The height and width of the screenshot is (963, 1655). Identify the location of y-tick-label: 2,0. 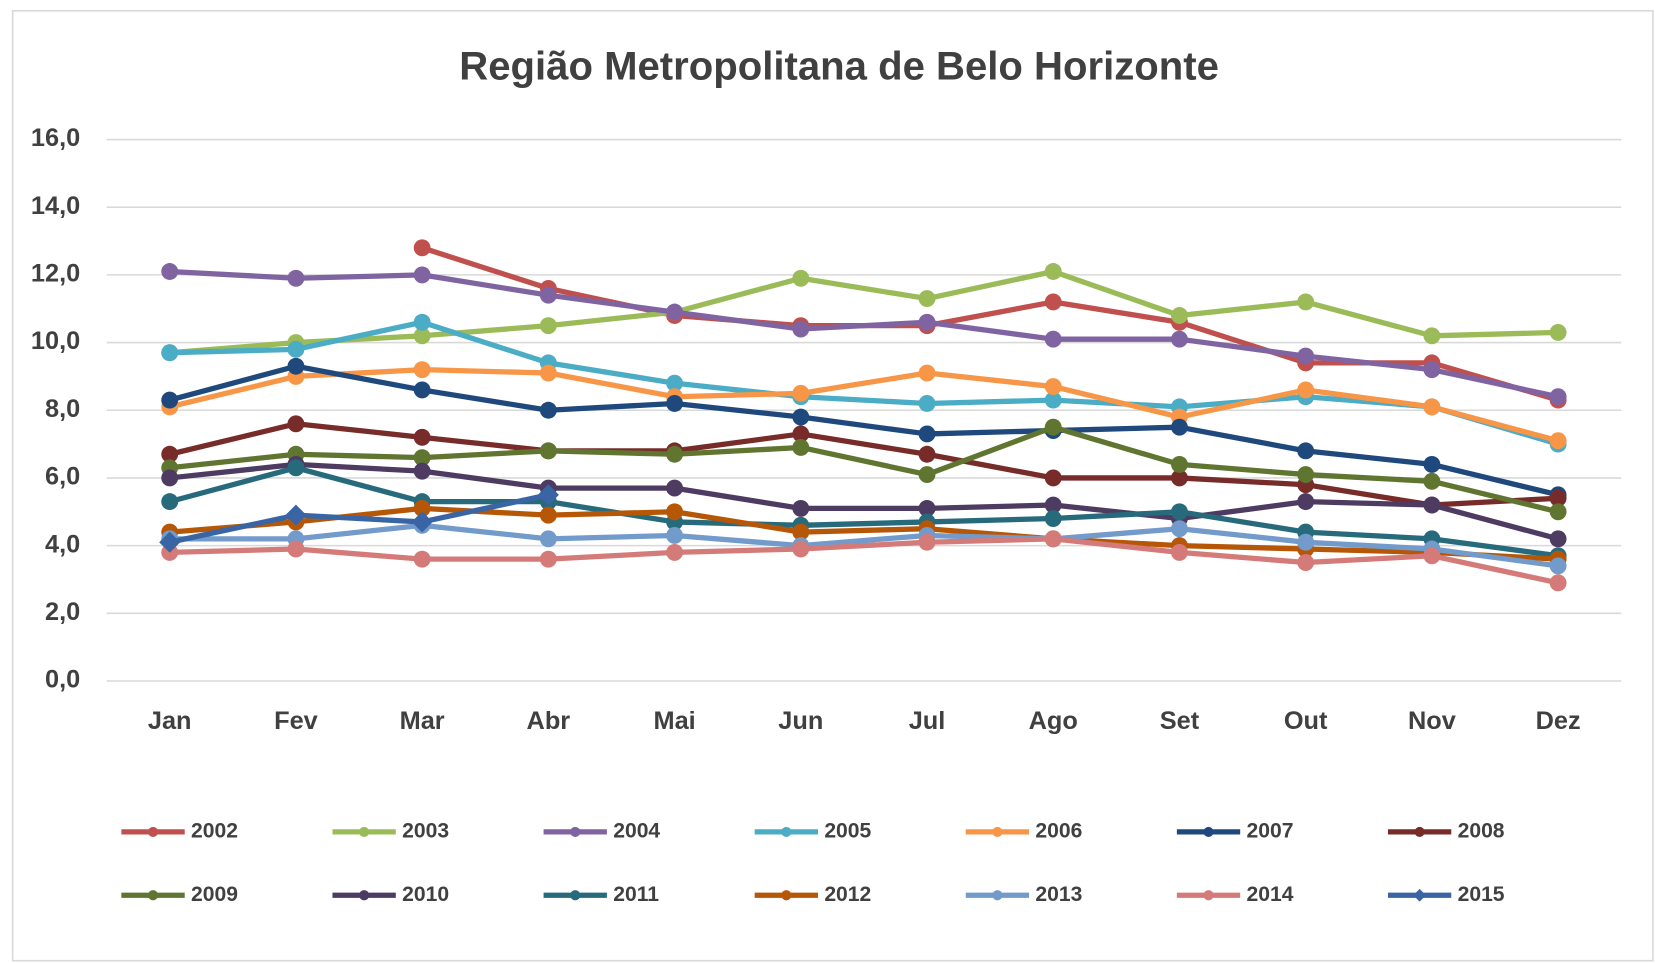
(62, 612).